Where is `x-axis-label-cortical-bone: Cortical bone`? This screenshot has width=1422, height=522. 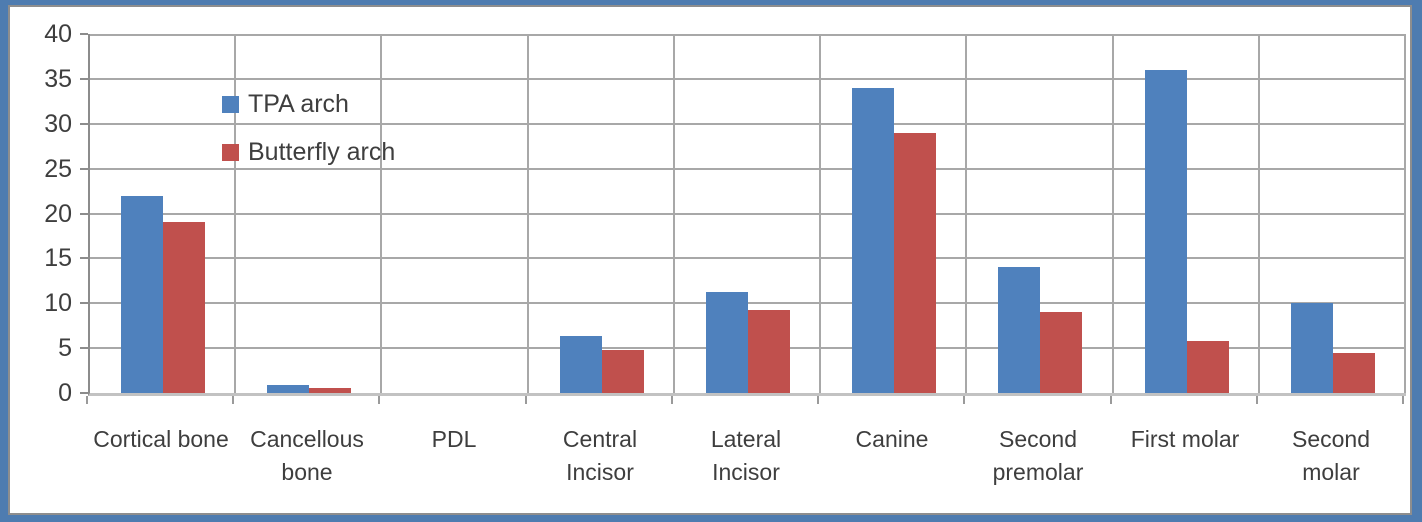
x-axis-label-cortical-bone: Cortical bone is located at coordinates (161, 439).